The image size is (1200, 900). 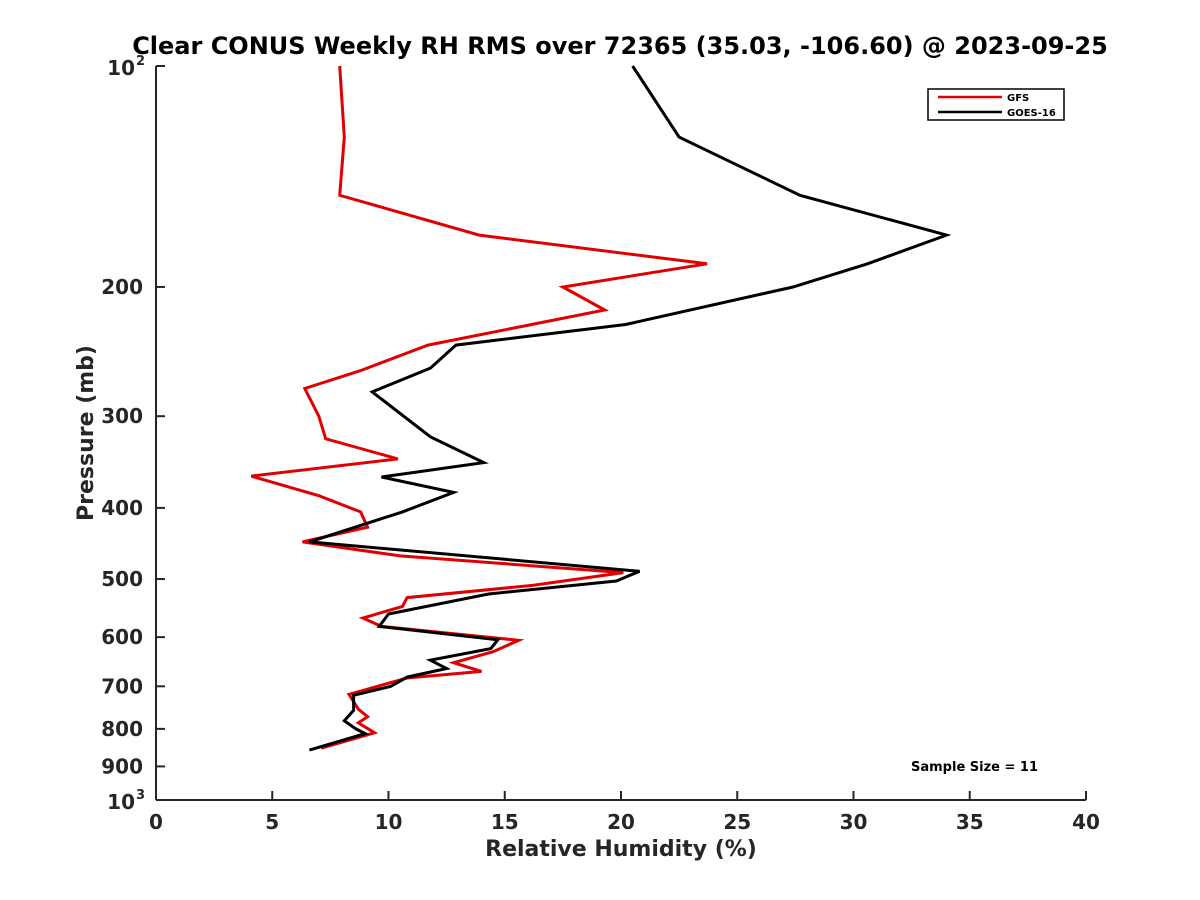 I want to click on x-axis-label: Relative Humidity (%), so click(x=621, y=849).